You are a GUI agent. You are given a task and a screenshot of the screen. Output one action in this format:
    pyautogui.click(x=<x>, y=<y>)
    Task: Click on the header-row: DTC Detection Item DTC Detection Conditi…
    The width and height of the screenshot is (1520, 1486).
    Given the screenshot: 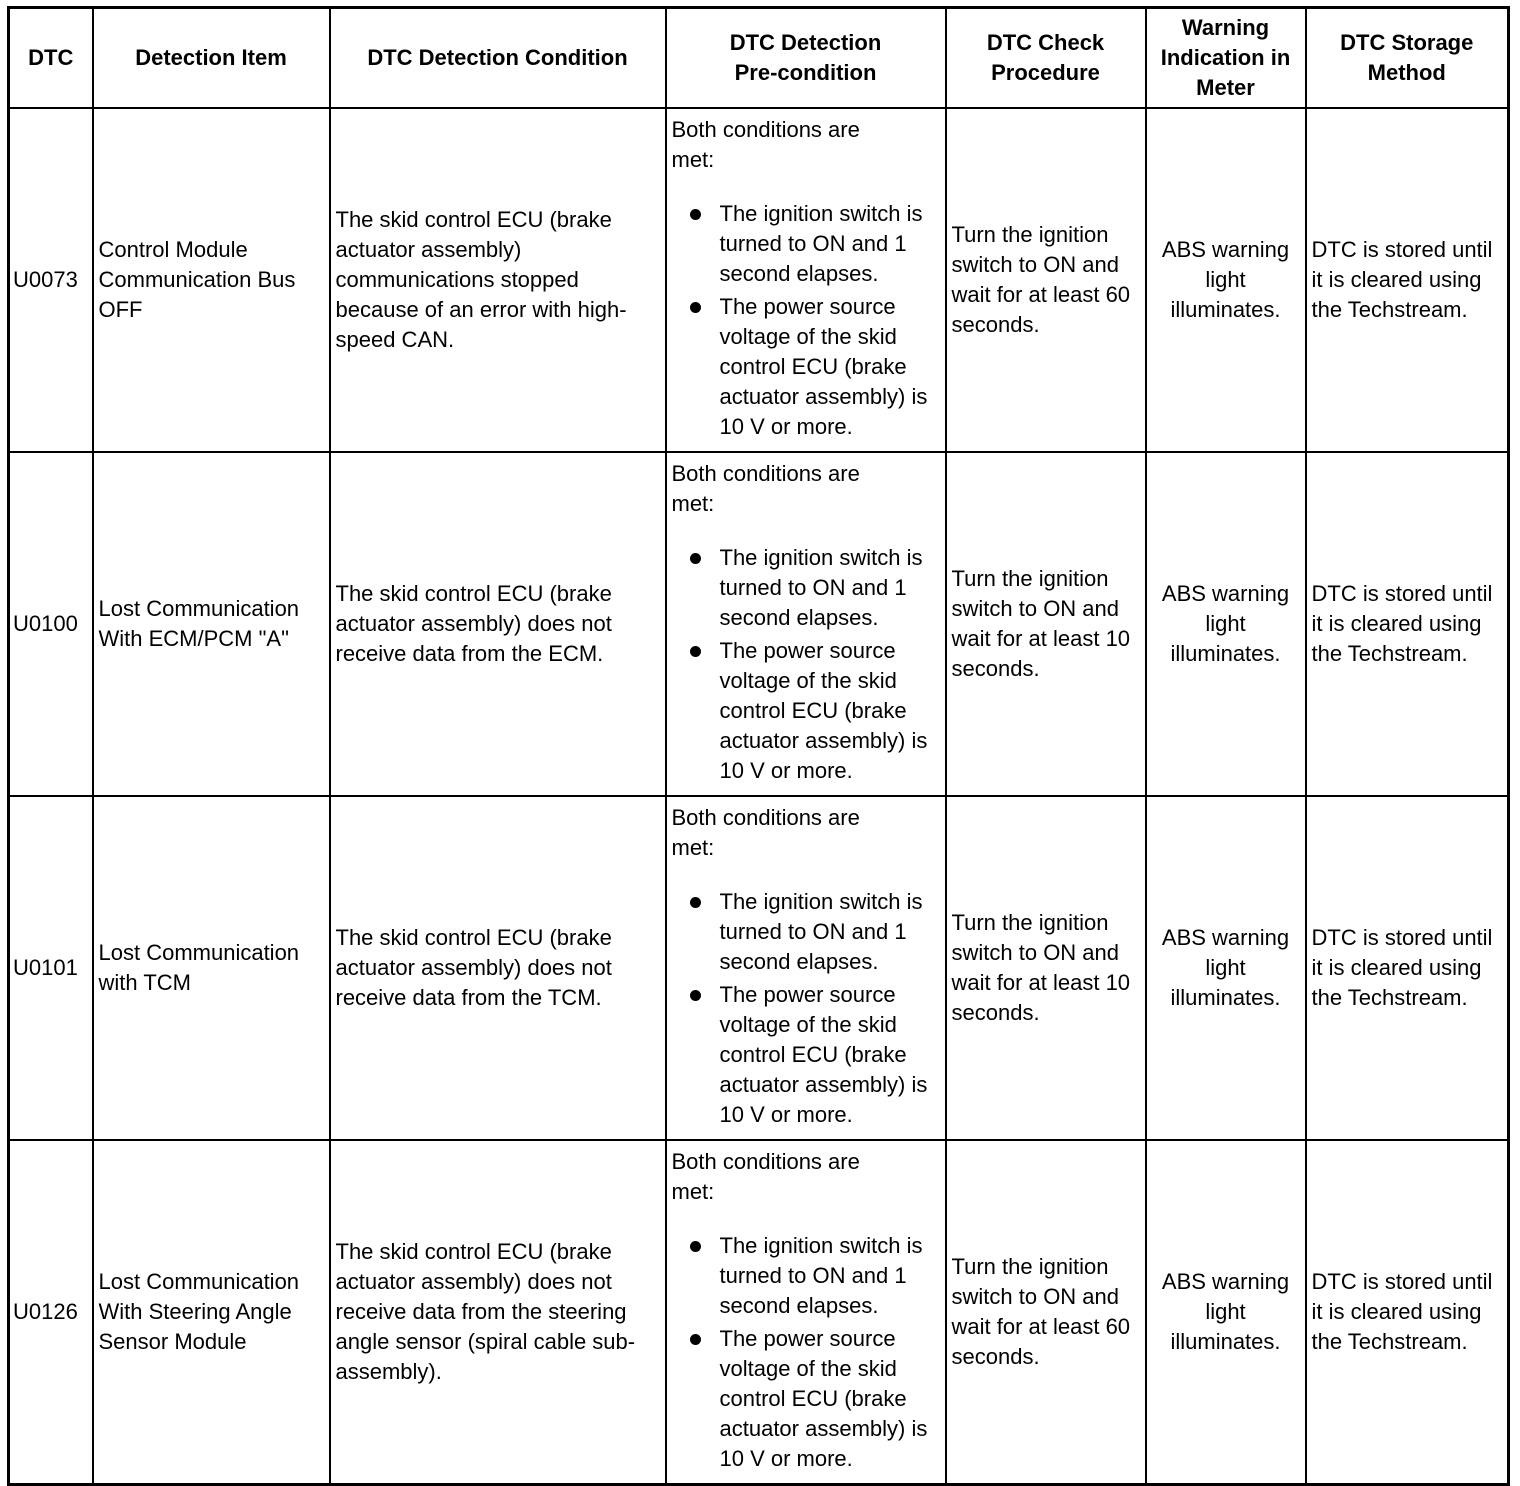 What is the action you would take?
    pyautogui.click(x=758, y=57)
    